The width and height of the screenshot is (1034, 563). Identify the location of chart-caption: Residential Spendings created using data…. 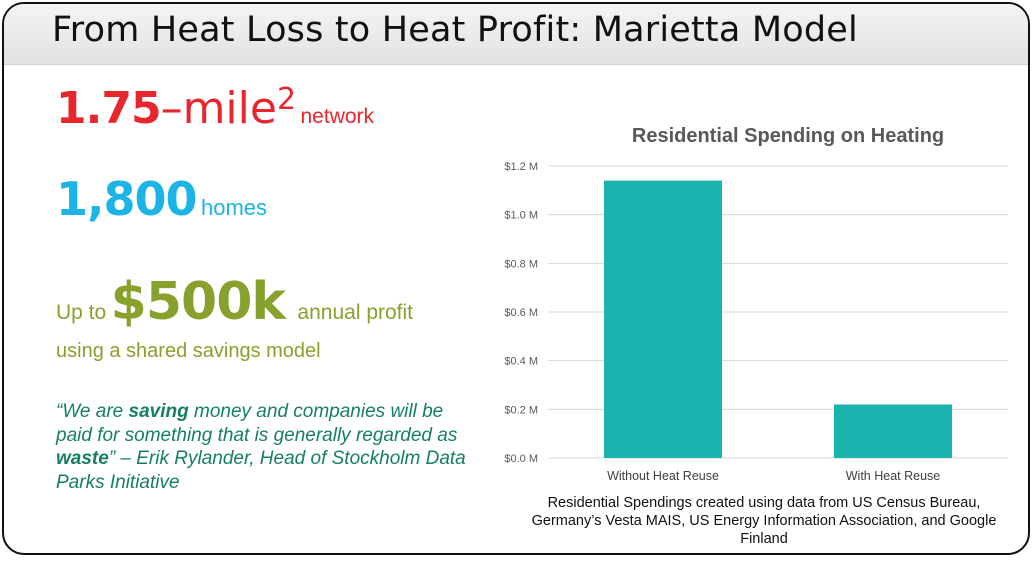
(764, 521).